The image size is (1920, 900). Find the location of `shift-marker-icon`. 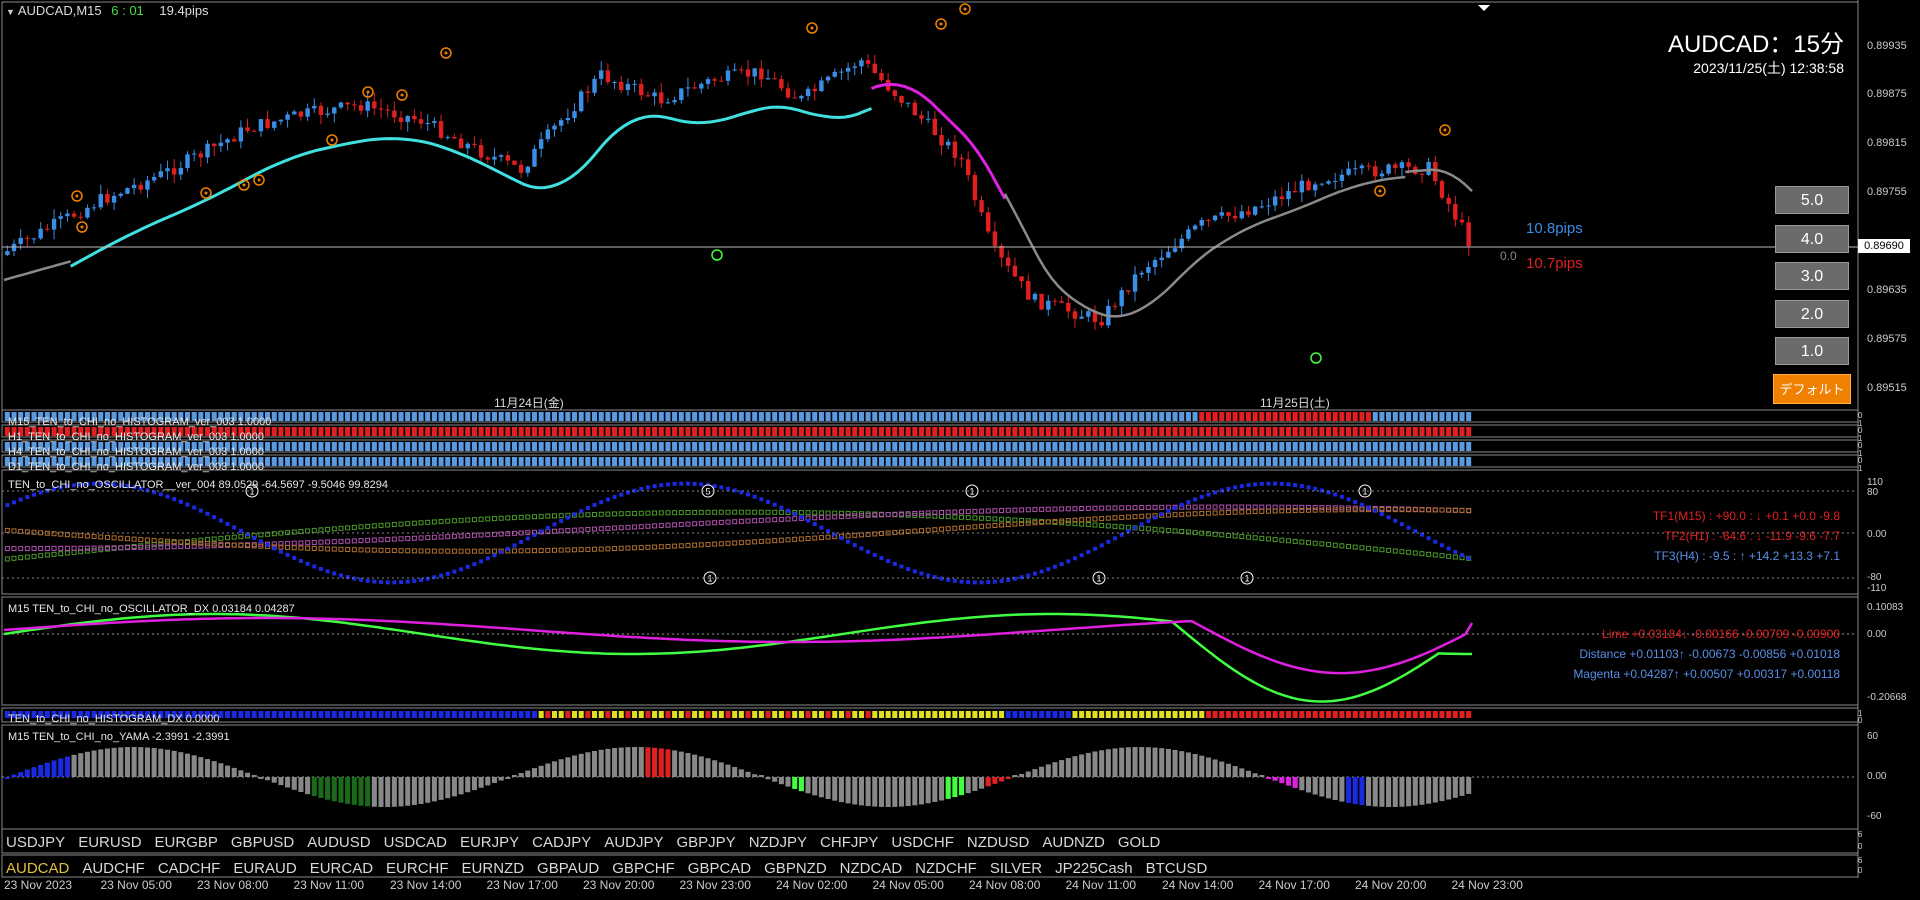

shift-marker-icon is located at coordinates (1484, 5).